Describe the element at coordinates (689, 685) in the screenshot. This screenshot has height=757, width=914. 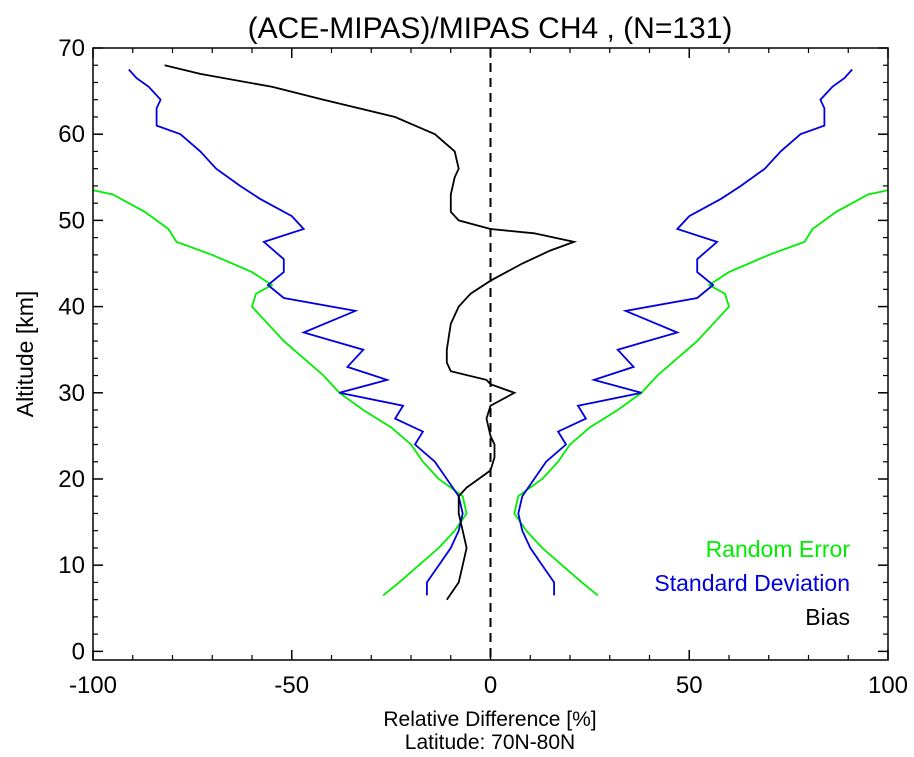
I see `x-tick-label: 50` at that location.